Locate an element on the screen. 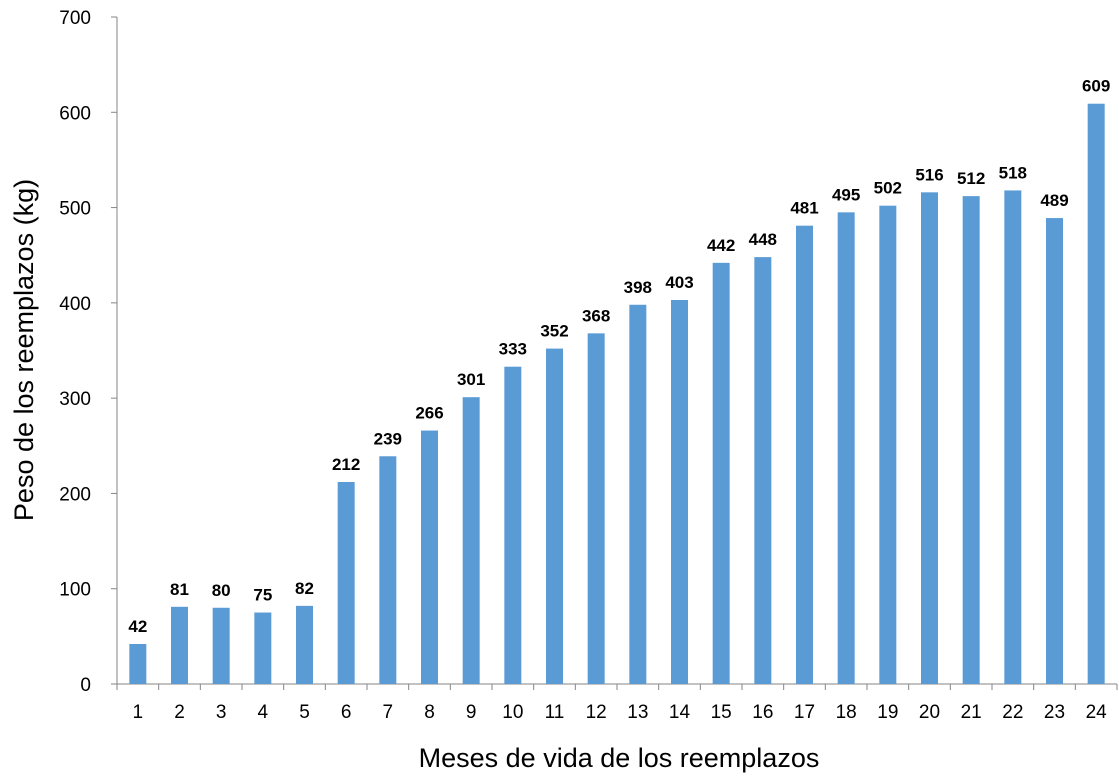 This screenshot has height=776, width=1119. x-tick-label: 17 is located at coordinates (804, 712).